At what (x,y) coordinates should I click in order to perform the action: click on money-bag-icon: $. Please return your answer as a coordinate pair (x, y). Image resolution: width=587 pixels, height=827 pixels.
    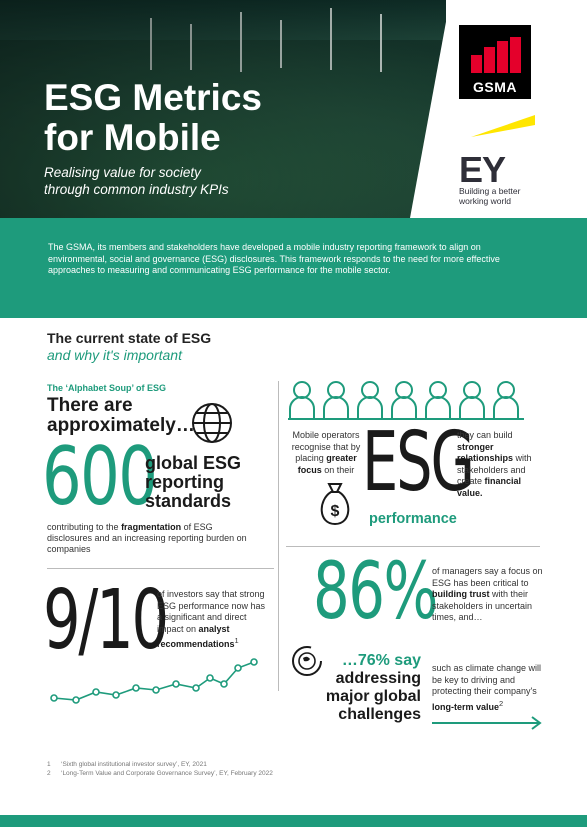
    Looking at the image, I should click on (335, 504).